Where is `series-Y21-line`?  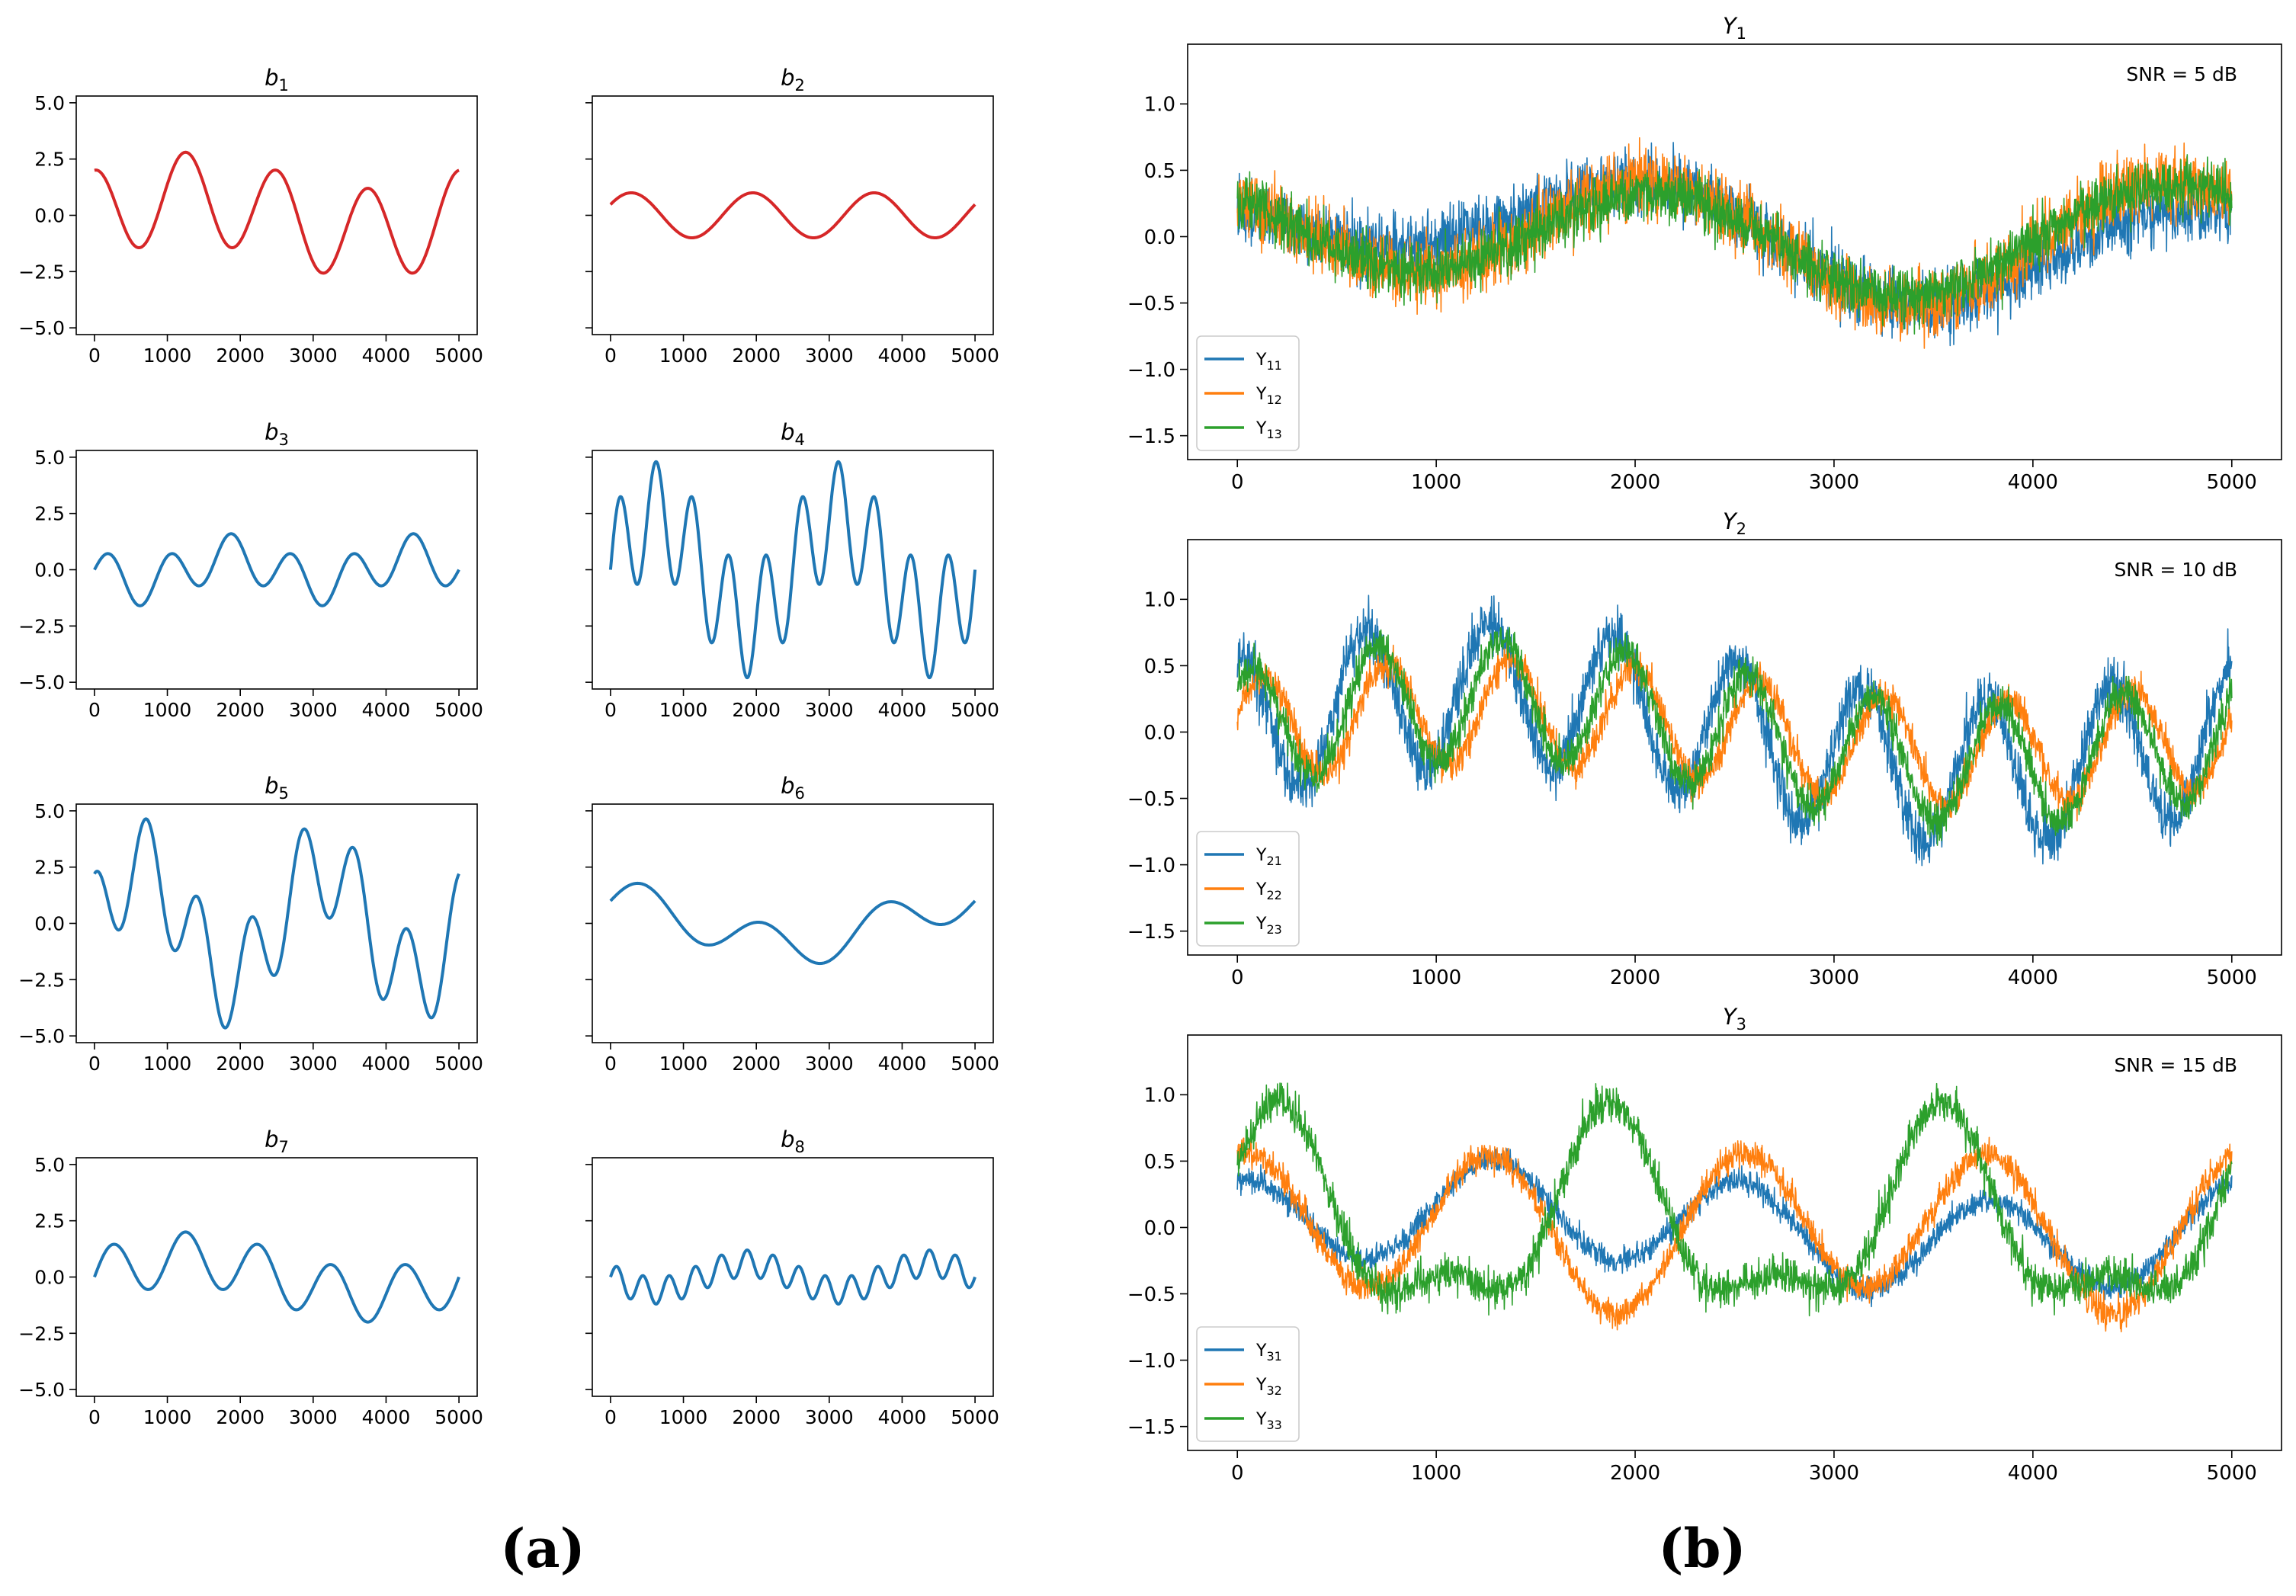
series-Y21-line is located at coordinates (1734, 730).